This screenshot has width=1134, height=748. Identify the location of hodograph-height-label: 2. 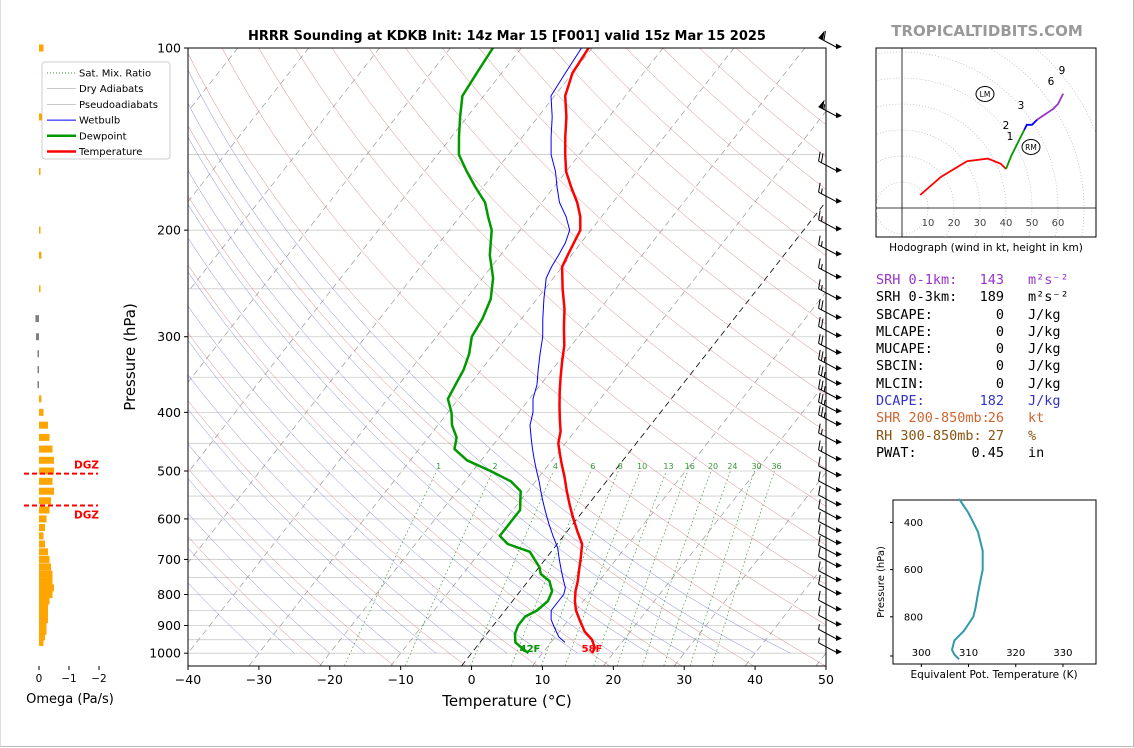
(1006, 126).